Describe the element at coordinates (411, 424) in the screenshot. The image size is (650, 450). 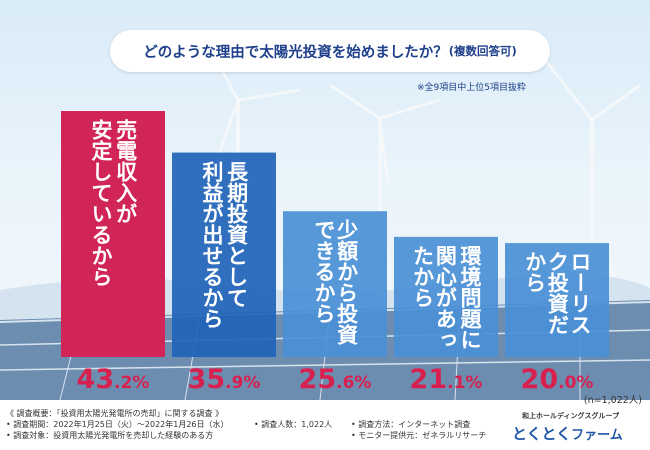
I see `survey-method: • 調査方法：インターネット調査` at that location.